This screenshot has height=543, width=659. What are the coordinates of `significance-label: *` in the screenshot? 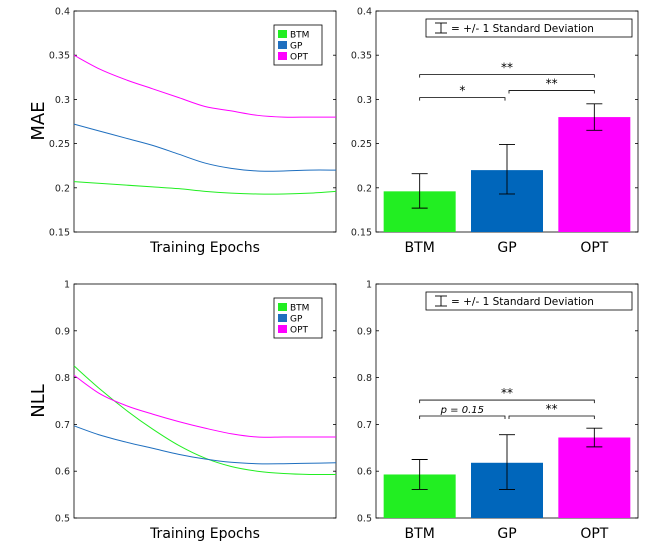 It's located at (462, 91).